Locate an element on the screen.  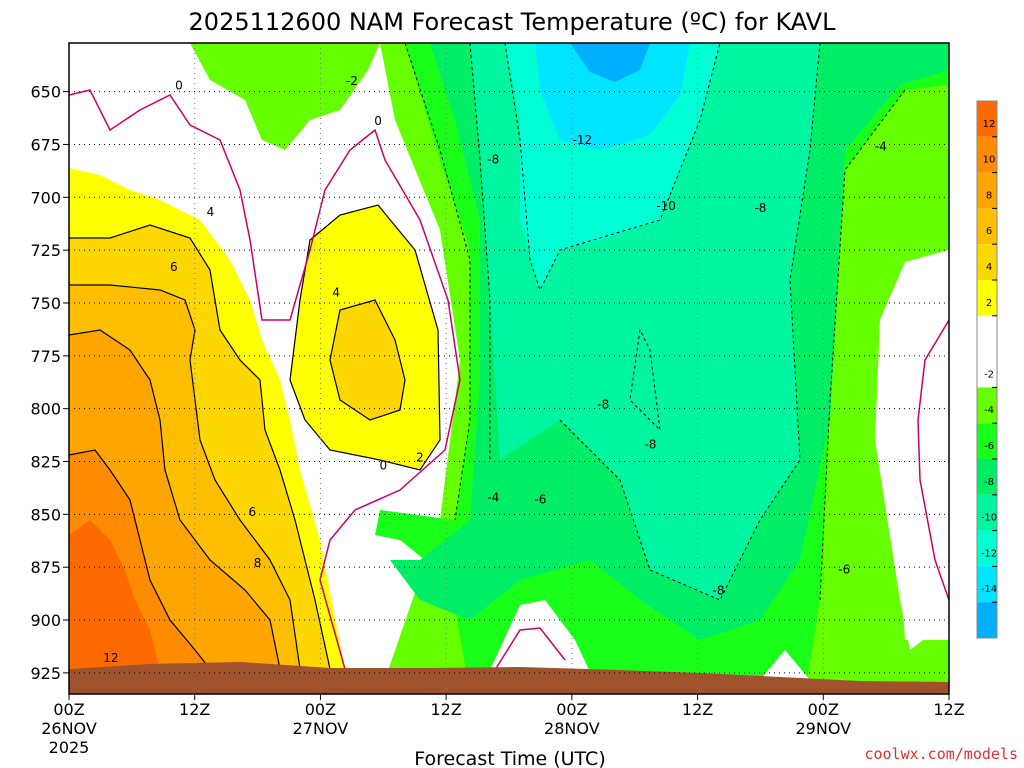
y-tick-label: 750 is located at coordinates (45, 303).